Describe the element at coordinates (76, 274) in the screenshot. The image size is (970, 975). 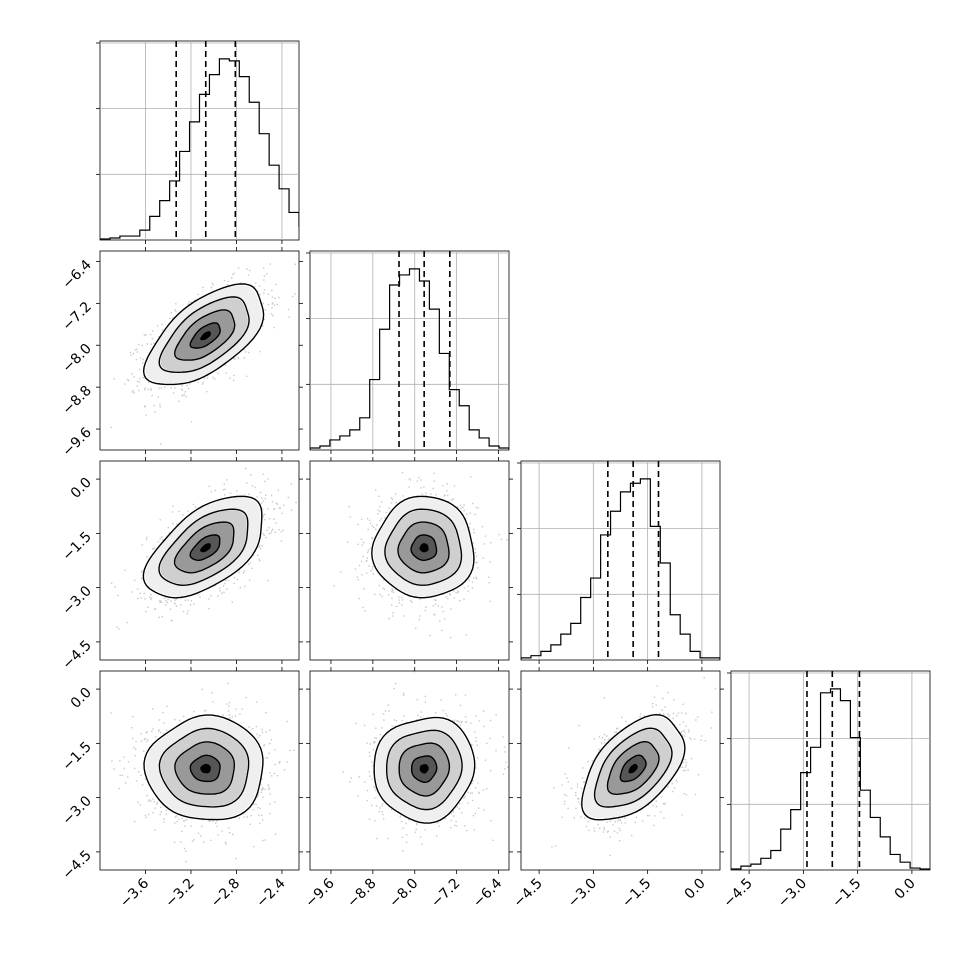
I see `y-tick-label: −6.4` at that location.